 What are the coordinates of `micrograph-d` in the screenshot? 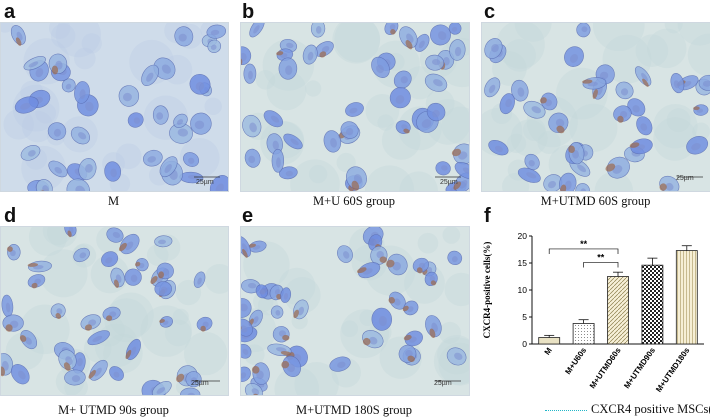 It's located at (114, 311).